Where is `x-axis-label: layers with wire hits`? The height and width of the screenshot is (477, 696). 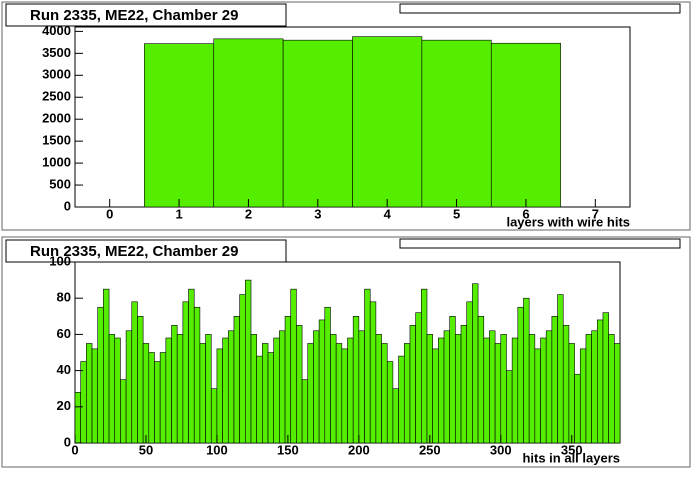
x-axis-label: layers with wire hits is located at coordinates (568, 221).